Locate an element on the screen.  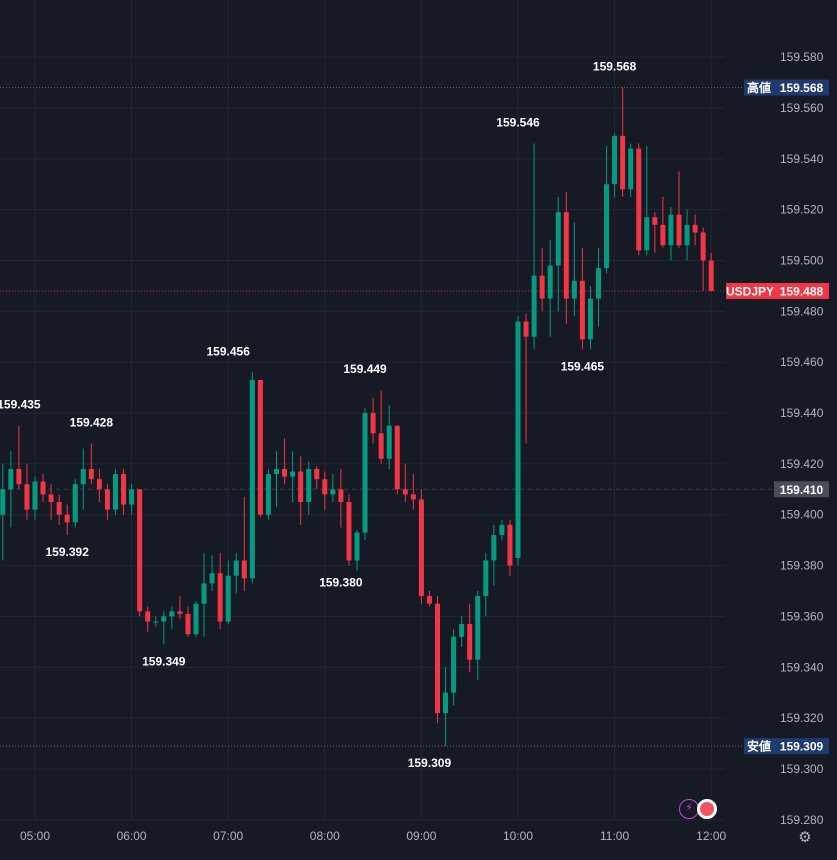
y-tick-label: 159.320 is located at coordinates (802, 718).